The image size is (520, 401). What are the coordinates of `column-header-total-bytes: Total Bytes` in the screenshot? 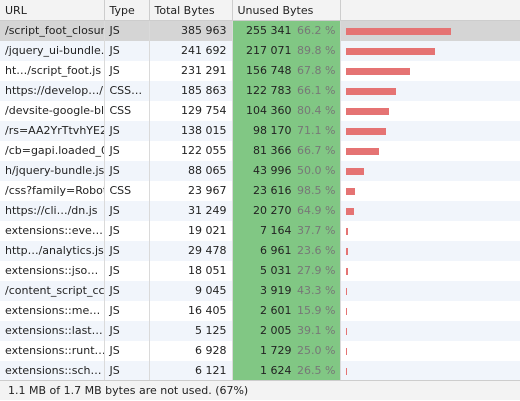 It's located at (190, 10).